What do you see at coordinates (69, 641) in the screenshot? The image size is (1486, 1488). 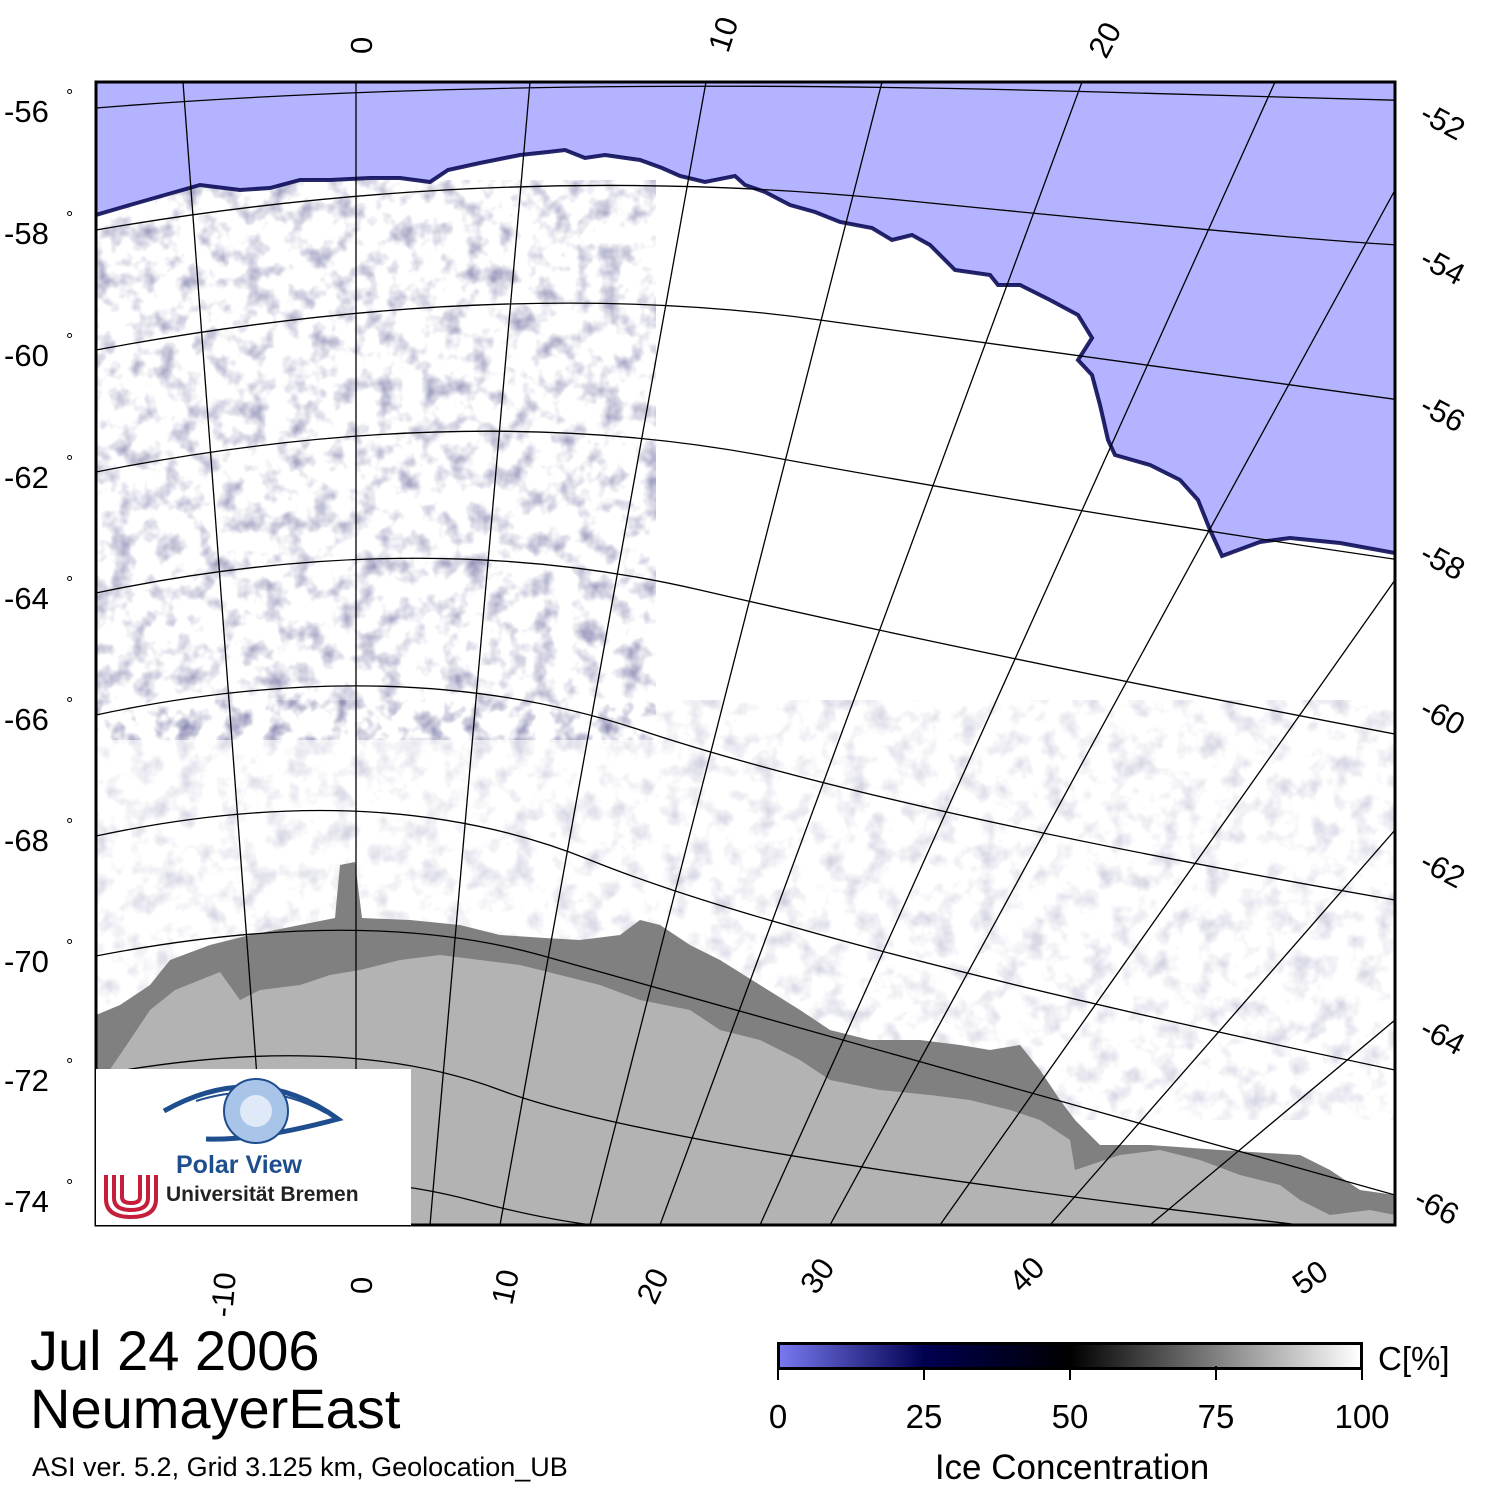 I see `left-latitude-degree-marks: ° ° ° ° ° ° ° ° ° °` at bounding box center [69, 641].